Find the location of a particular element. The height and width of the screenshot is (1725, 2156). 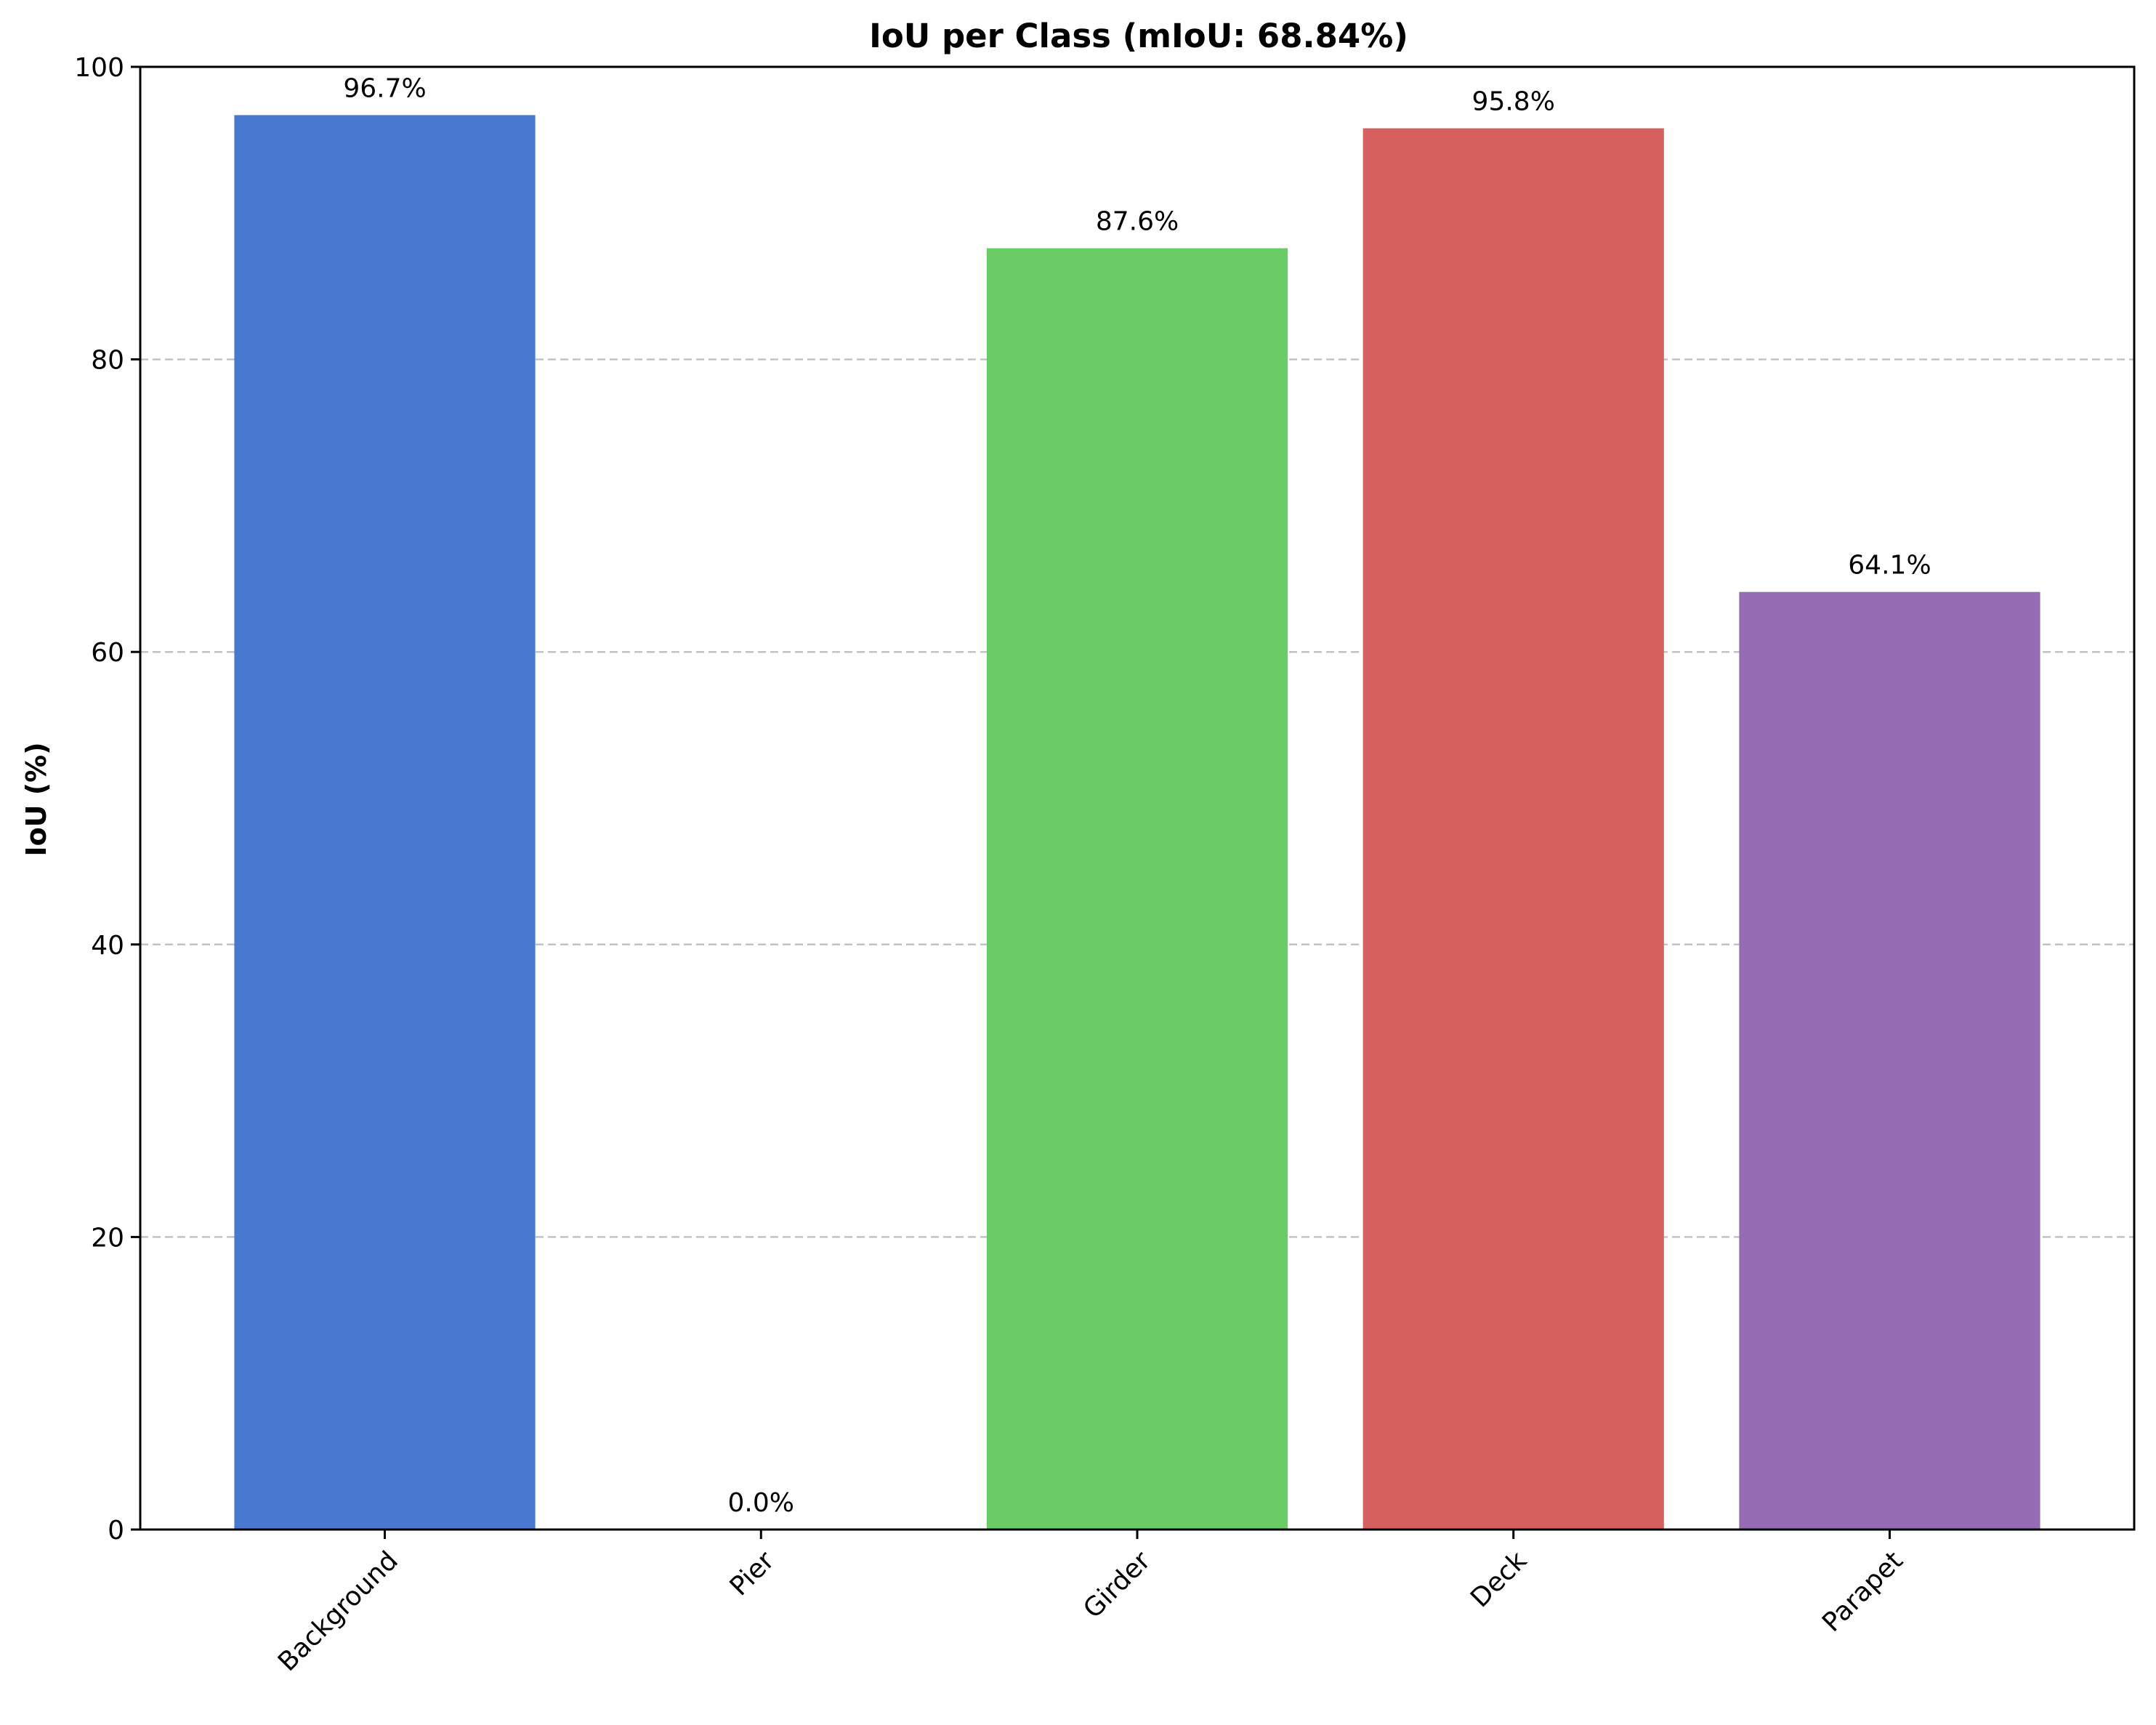

y-tick-label-0: 0 is located at coordinates (116, 1531).